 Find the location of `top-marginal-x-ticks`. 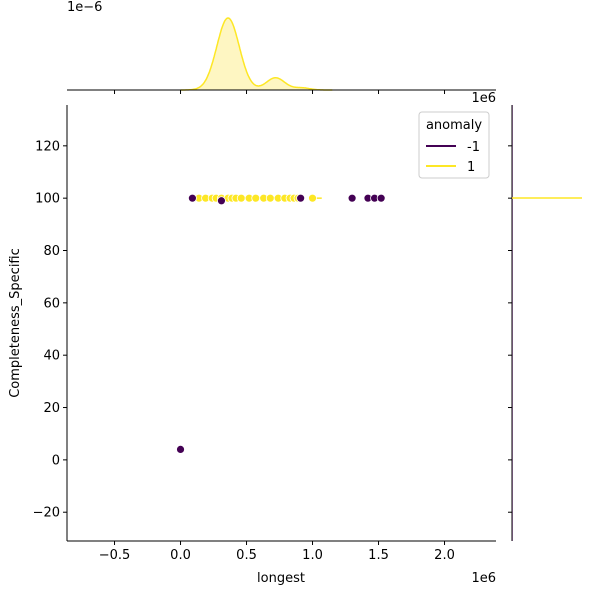

top-marginal-x-ticks is located at coordinates (280, 92).